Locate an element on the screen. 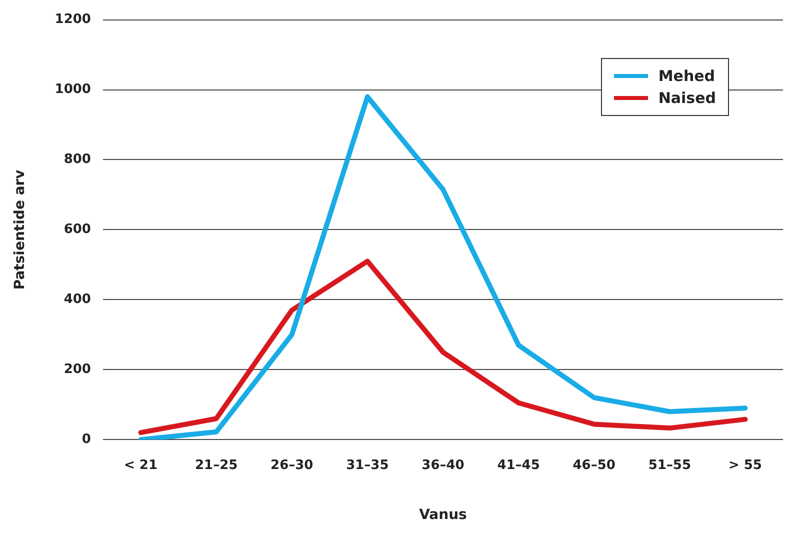  x-tick-label: 41–45 is located at coordinates (518, 465).